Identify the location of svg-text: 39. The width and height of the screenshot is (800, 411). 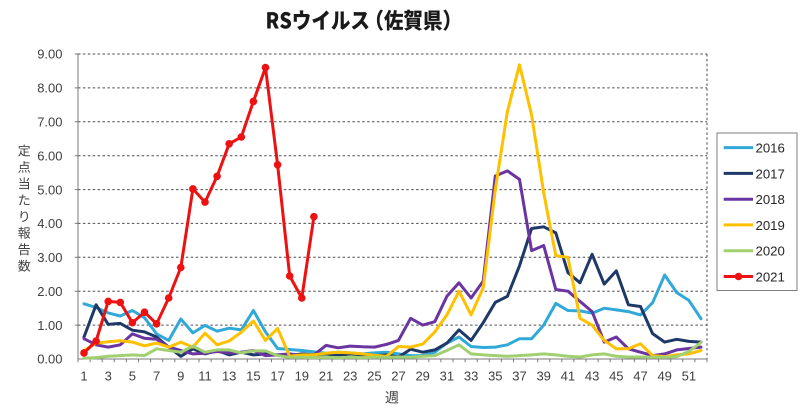
(543, 376).